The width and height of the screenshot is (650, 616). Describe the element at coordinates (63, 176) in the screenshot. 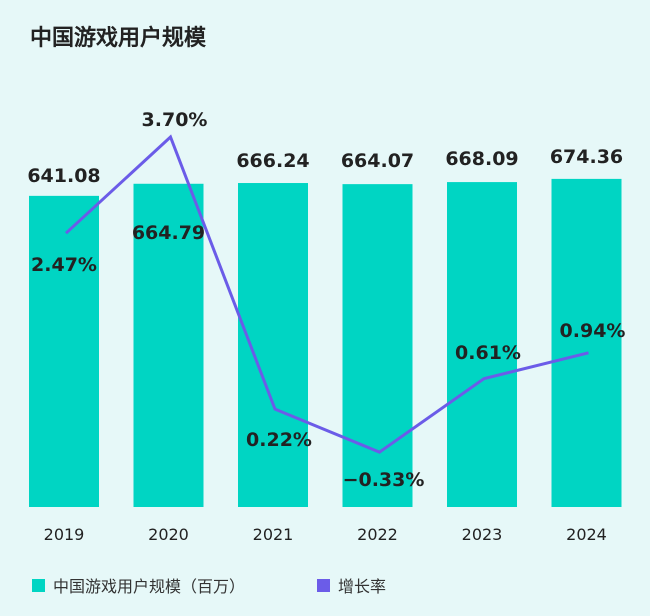

I see `bar-value-label: 641.08` at that location.